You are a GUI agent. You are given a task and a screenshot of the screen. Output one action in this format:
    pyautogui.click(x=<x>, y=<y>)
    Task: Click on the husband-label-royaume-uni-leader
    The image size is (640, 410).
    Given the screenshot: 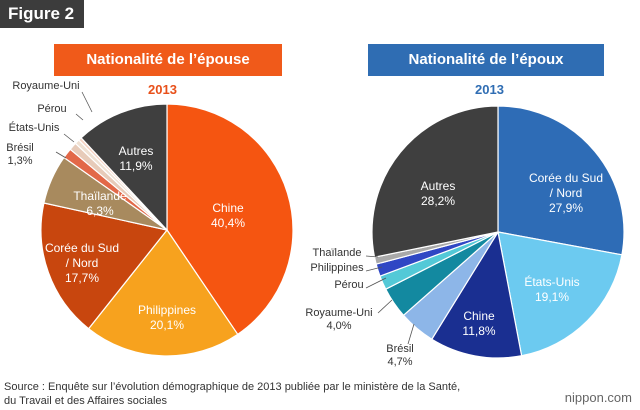 What is the action you would take?
    pyautogui.click(x=385, y=306)
    